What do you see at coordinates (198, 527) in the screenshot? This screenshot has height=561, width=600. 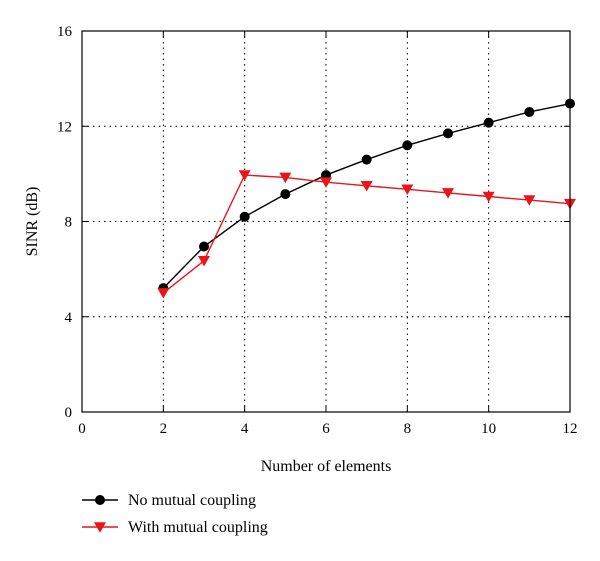 I see `legend-label: With mutual coupling` at bounding box center [198, 527].